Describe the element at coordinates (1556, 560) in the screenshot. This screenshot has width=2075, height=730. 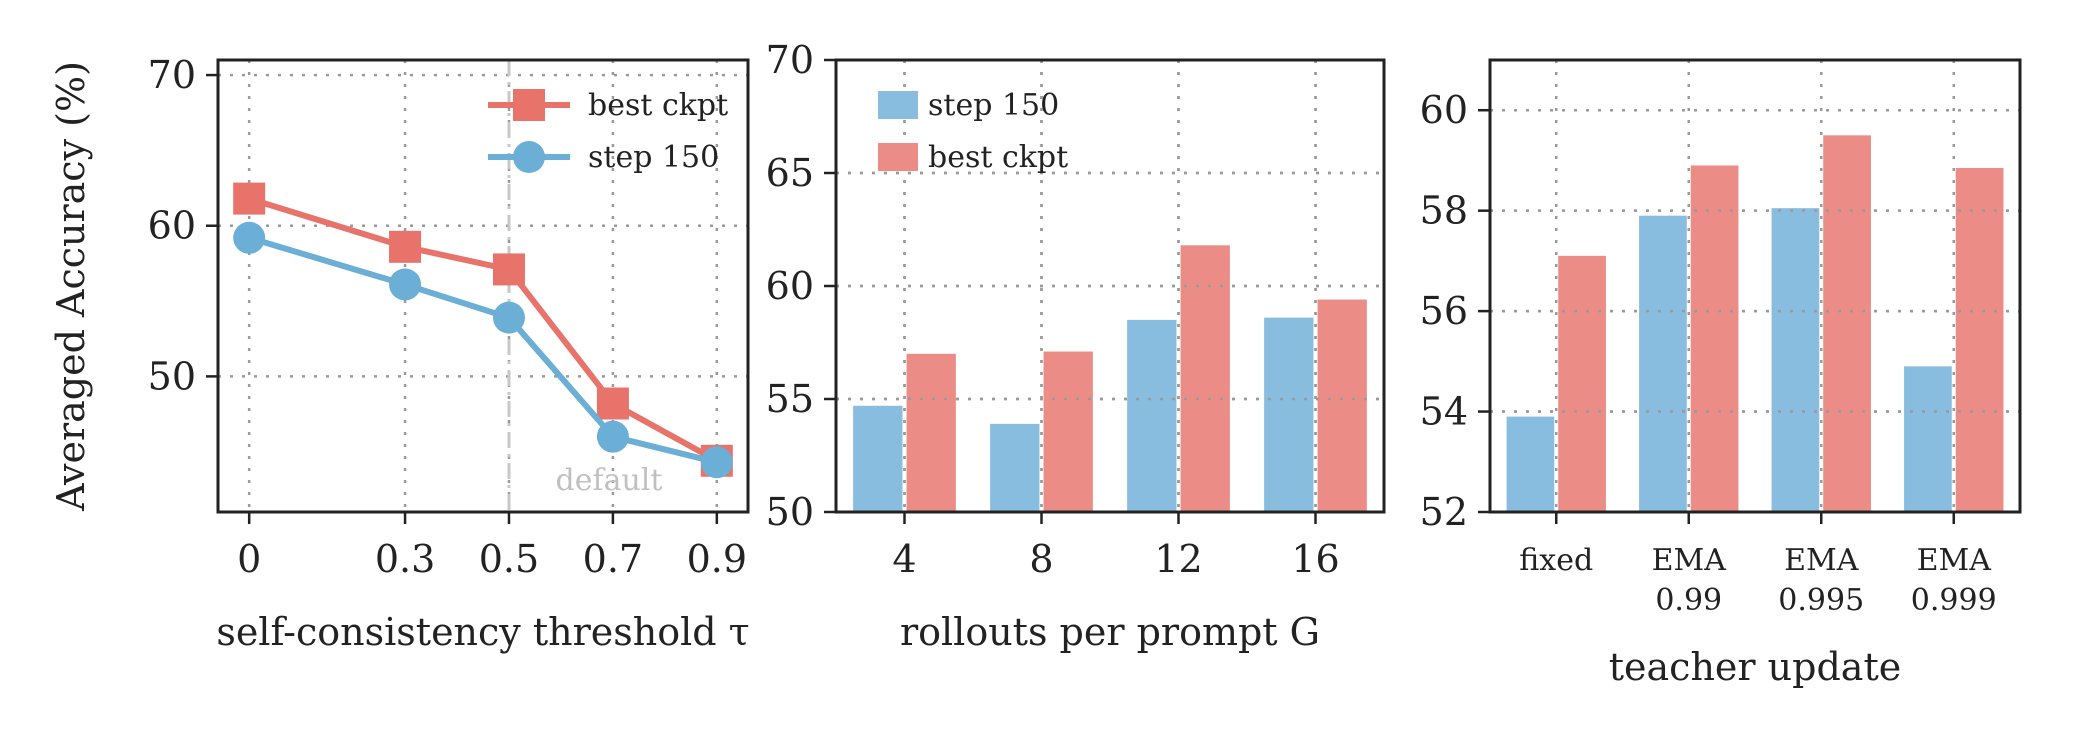
I see `teacher-xtick-label: fixed` at that location.